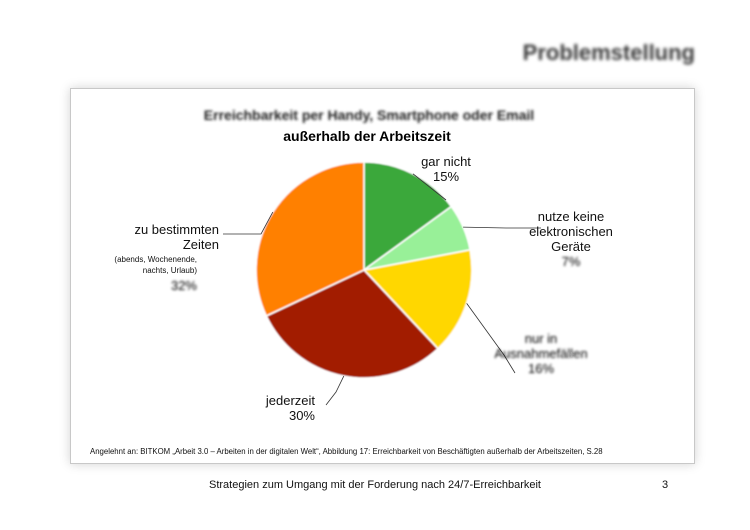 The height and width of the screenshot is (530, 750). What do you see at coordinates (571, 261) in the screenshot?
I see `value-label-nutze-keine-elektronischen-ger-te: 7%` at bounding box center [571, 261].